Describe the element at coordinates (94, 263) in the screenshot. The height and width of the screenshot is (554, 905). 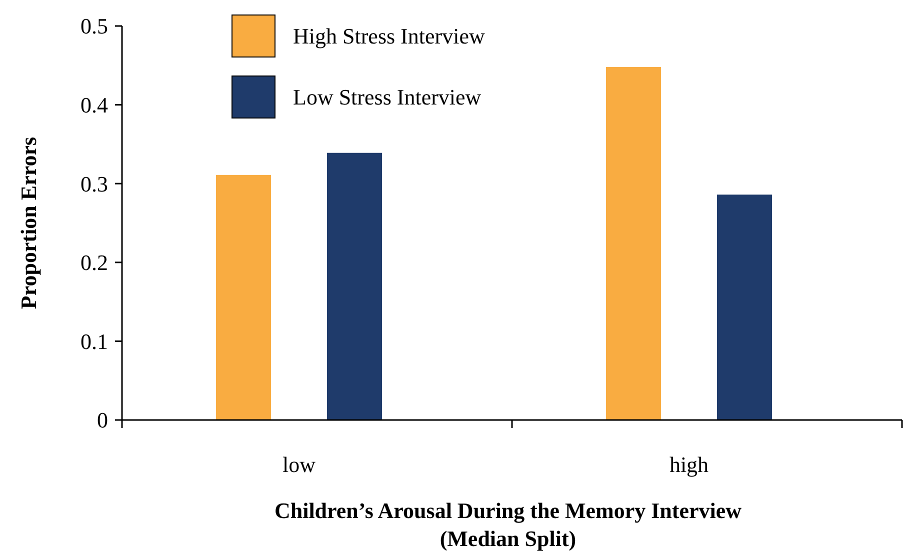
I see `y-tick-label: 0.2` at that location.